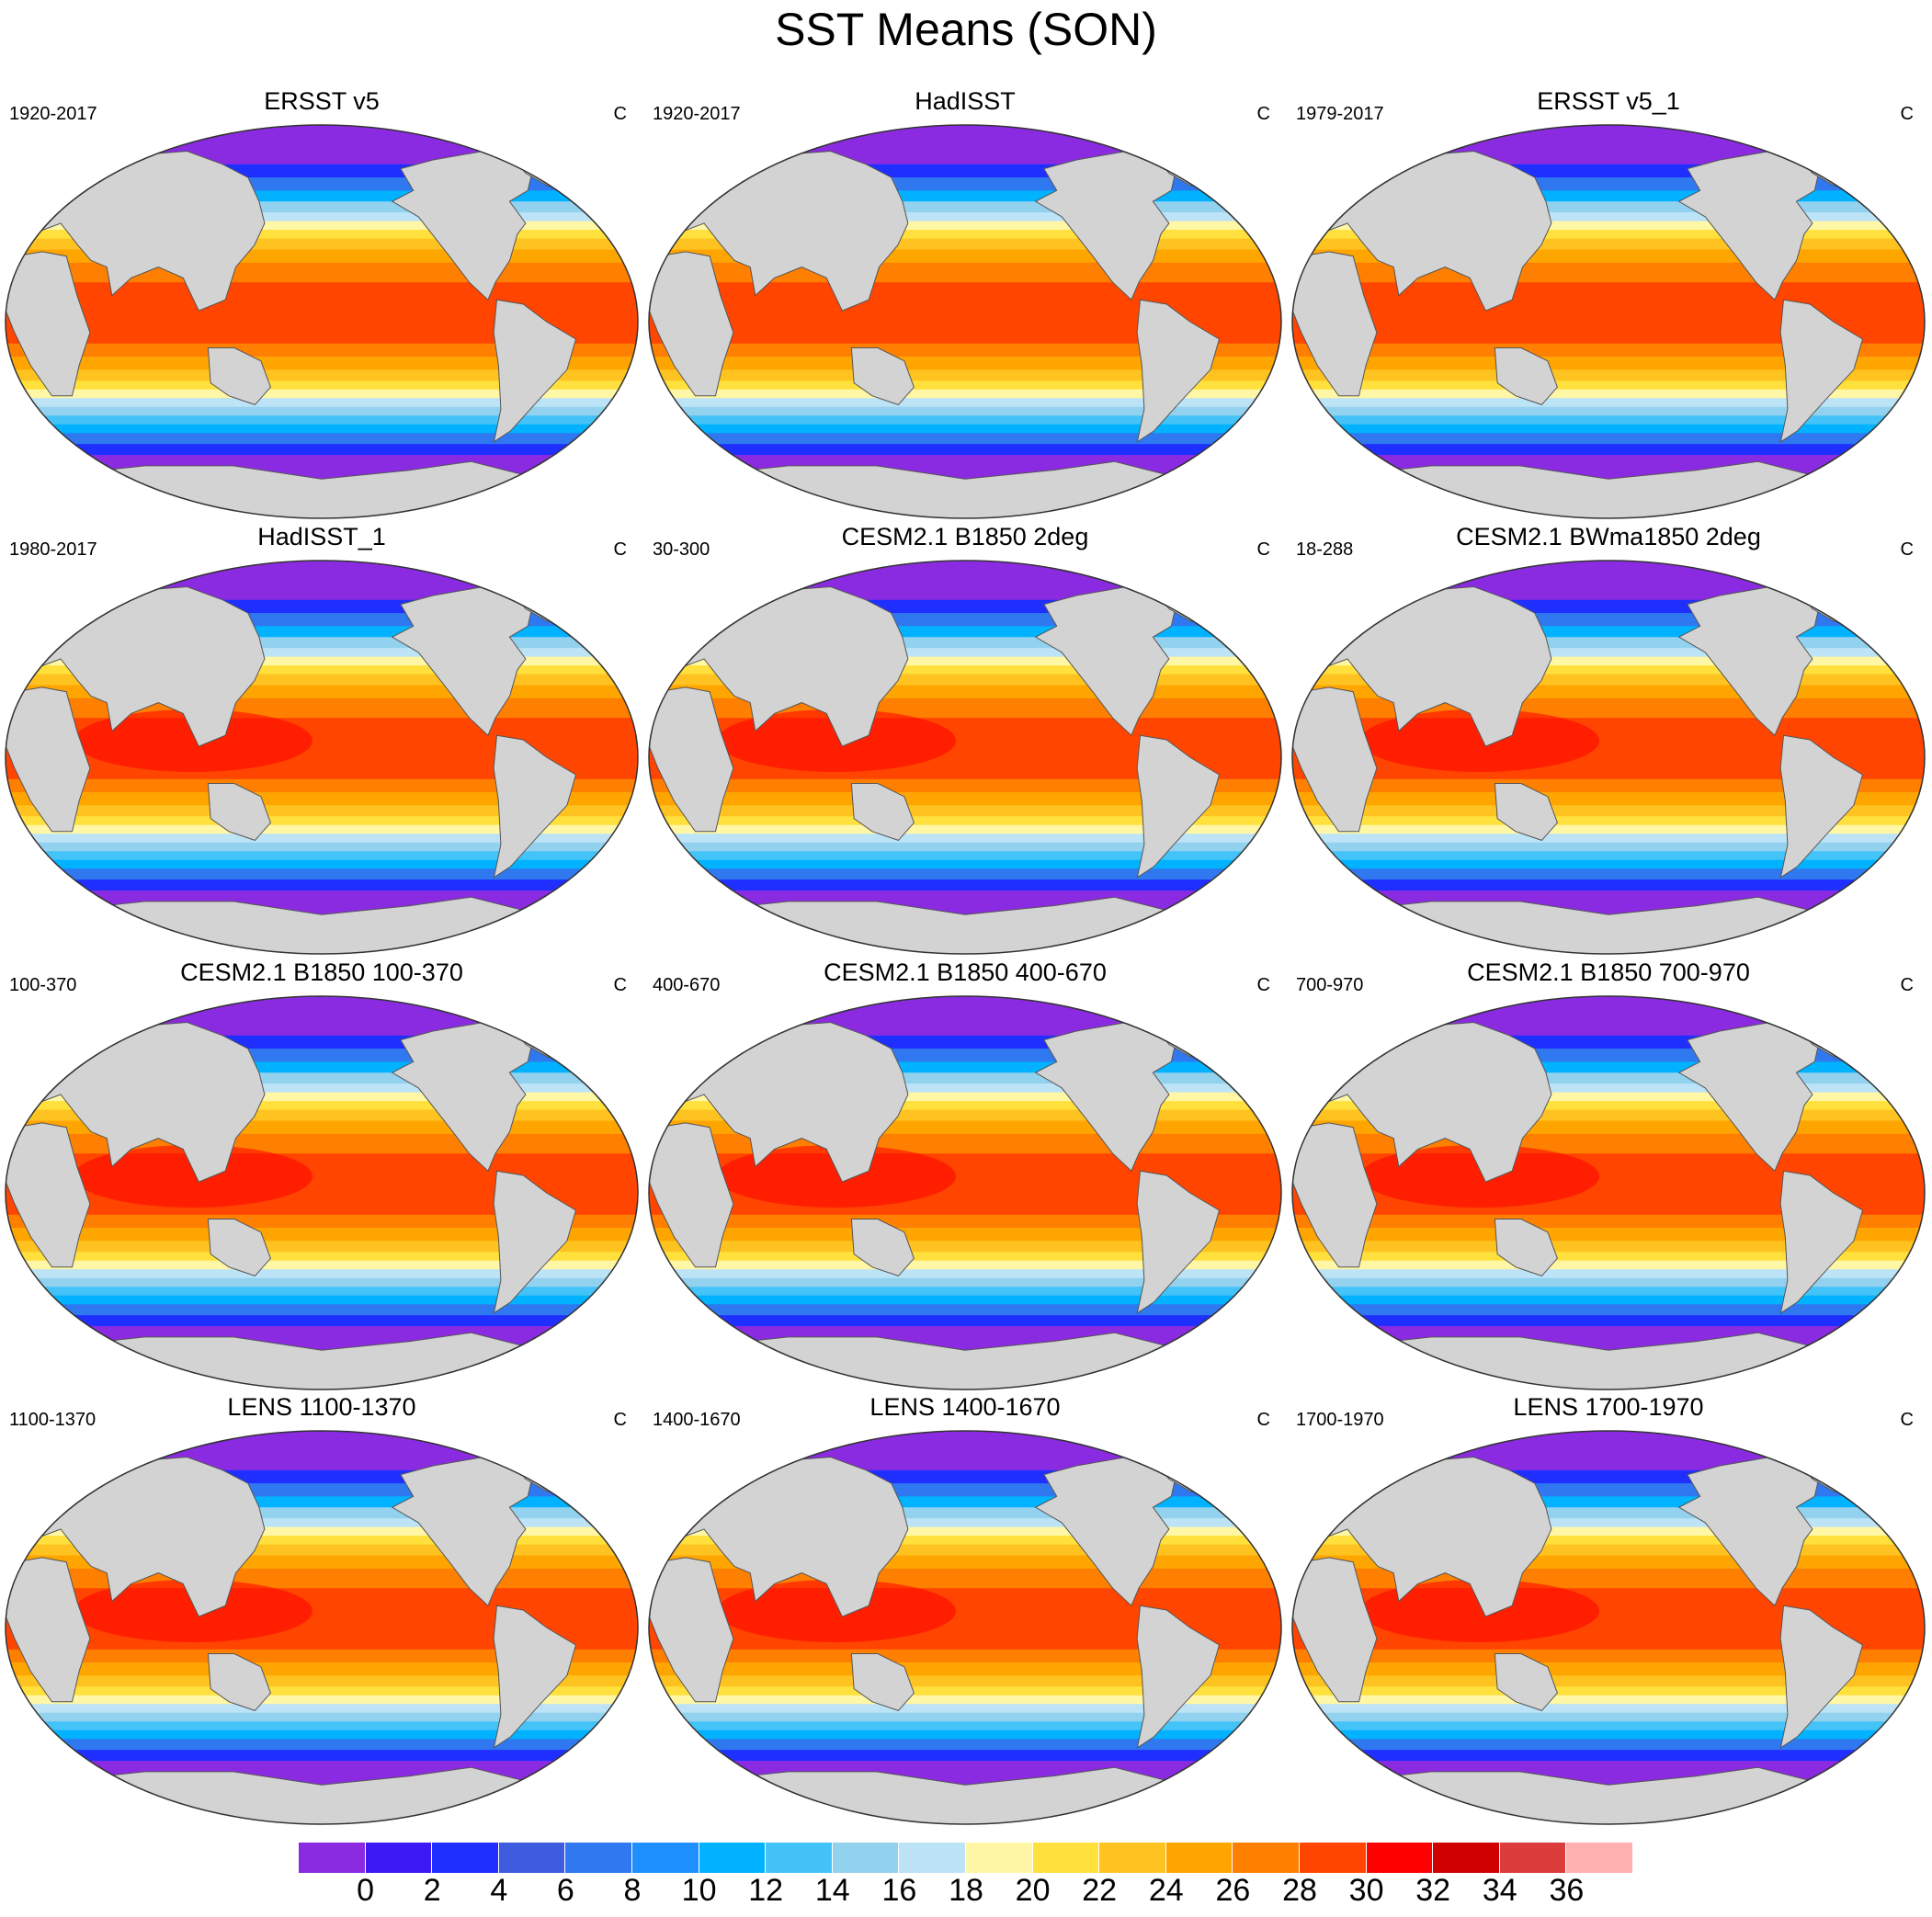 The height and width of the screenshot is (1917, 1932). Describe the element at coordinates (766, 1891) in the screenshot. I see `colorbar-label: 12` at that location.